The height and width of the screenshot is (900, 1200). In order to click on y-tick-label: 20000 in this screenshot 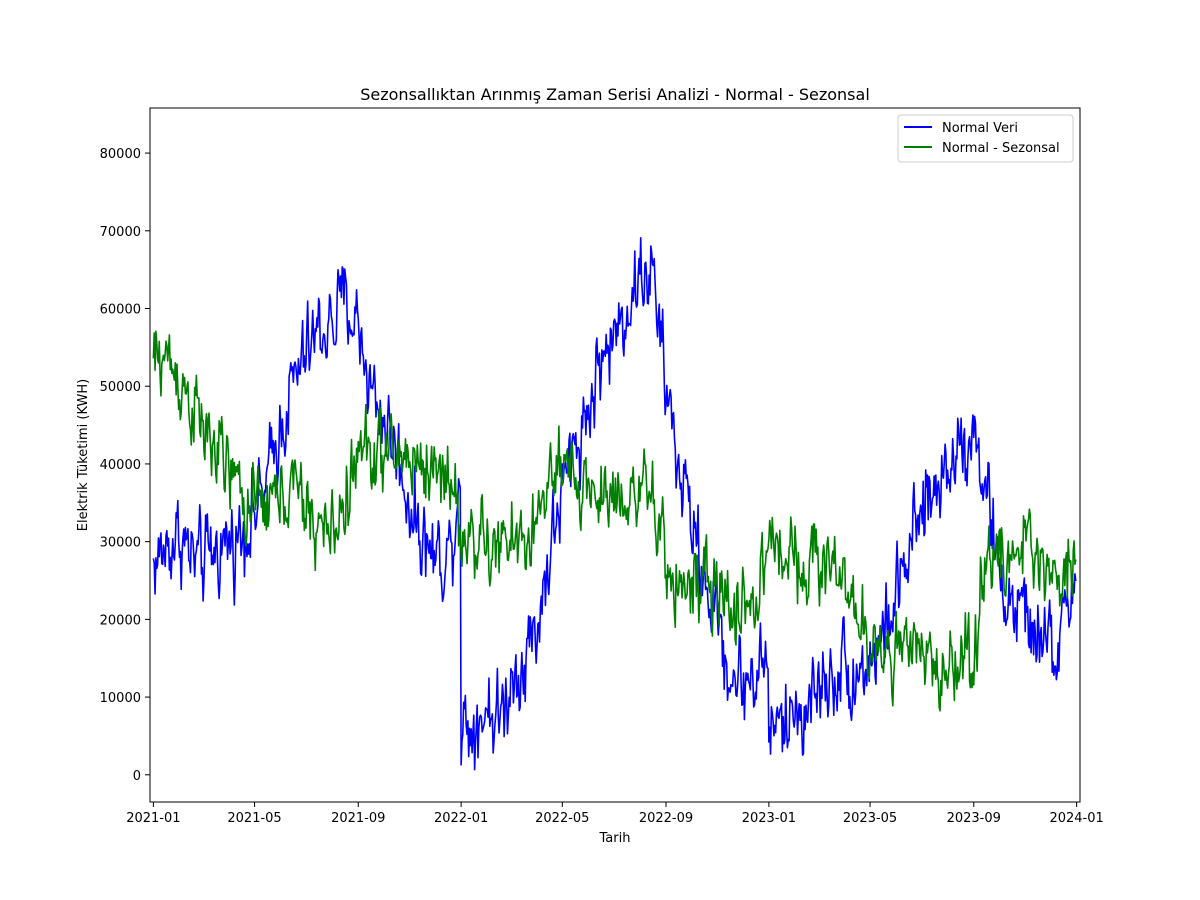, I will do `click(120, 620)`.